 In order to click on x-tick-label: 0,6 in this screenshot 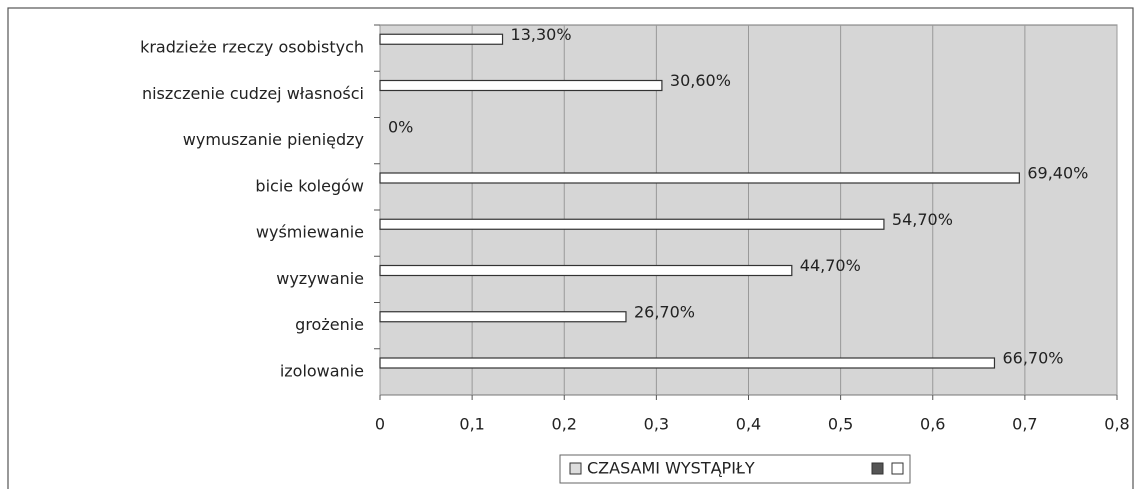, I will do `click(932, 424)`.